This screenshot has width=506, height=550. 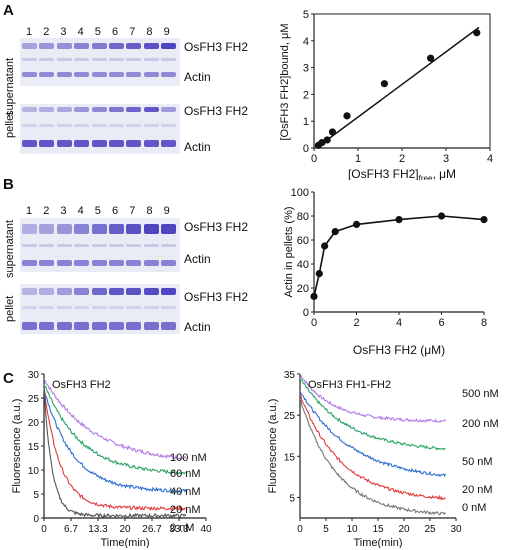 I want to click on lane-number: 2, so click(x=46, y=32).